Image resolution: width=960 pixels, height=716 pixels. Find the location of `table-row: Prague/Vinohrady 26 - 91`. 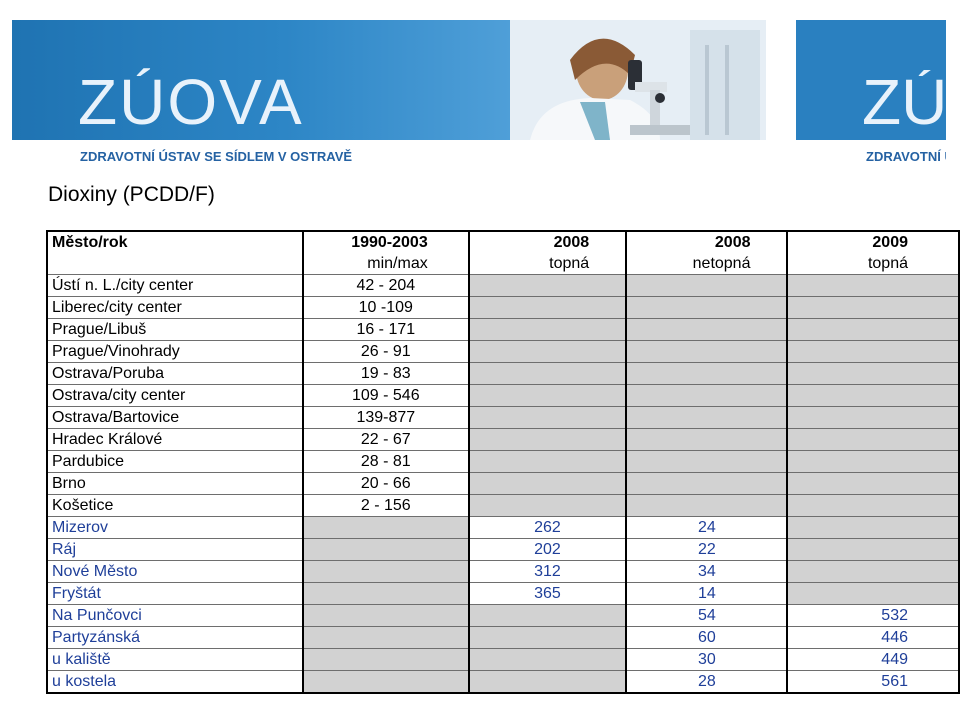

table-row: Prague/Vinohrady 26 - 91 is located at coordinates (503, 351).